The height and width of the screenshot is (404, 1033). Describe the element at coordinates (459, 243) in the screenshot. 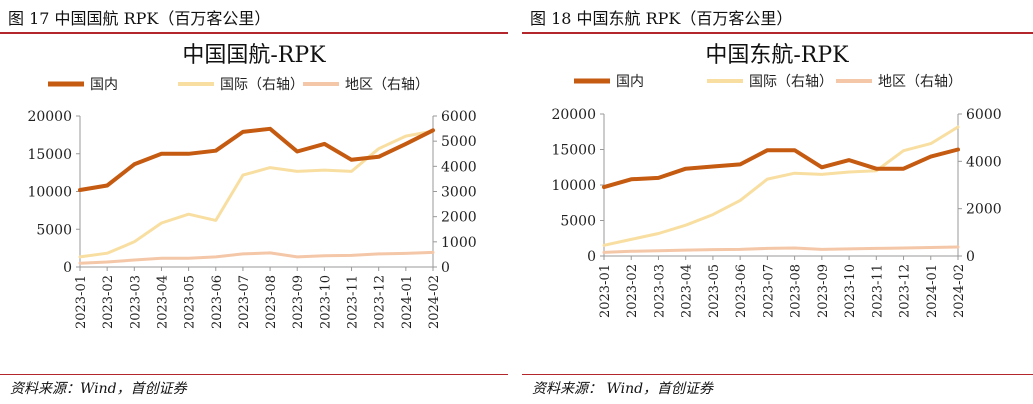

I see `y-right-tick-label: 1000` at that location.